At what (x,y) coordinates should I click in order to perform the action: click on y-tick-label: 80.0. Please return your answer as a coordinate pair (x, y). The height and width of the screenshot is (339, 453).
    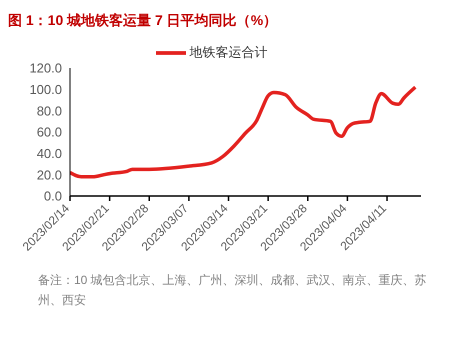
    Looking at the image, I should click on (49, 110).